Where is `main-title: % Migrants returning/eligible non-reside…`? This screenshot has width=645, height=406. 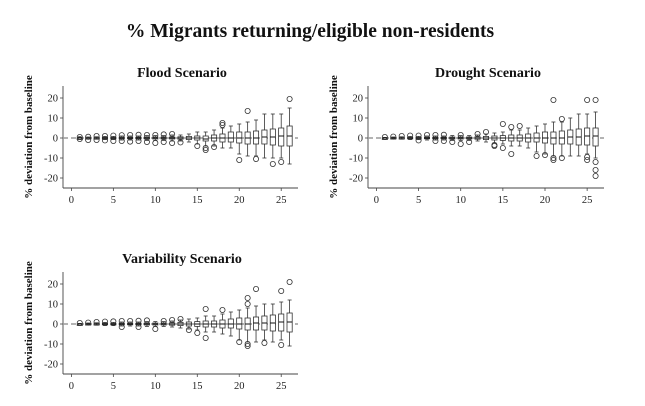 main-title: % Migrants returning/eligible non-reside… is located at coordinates (310, 31).